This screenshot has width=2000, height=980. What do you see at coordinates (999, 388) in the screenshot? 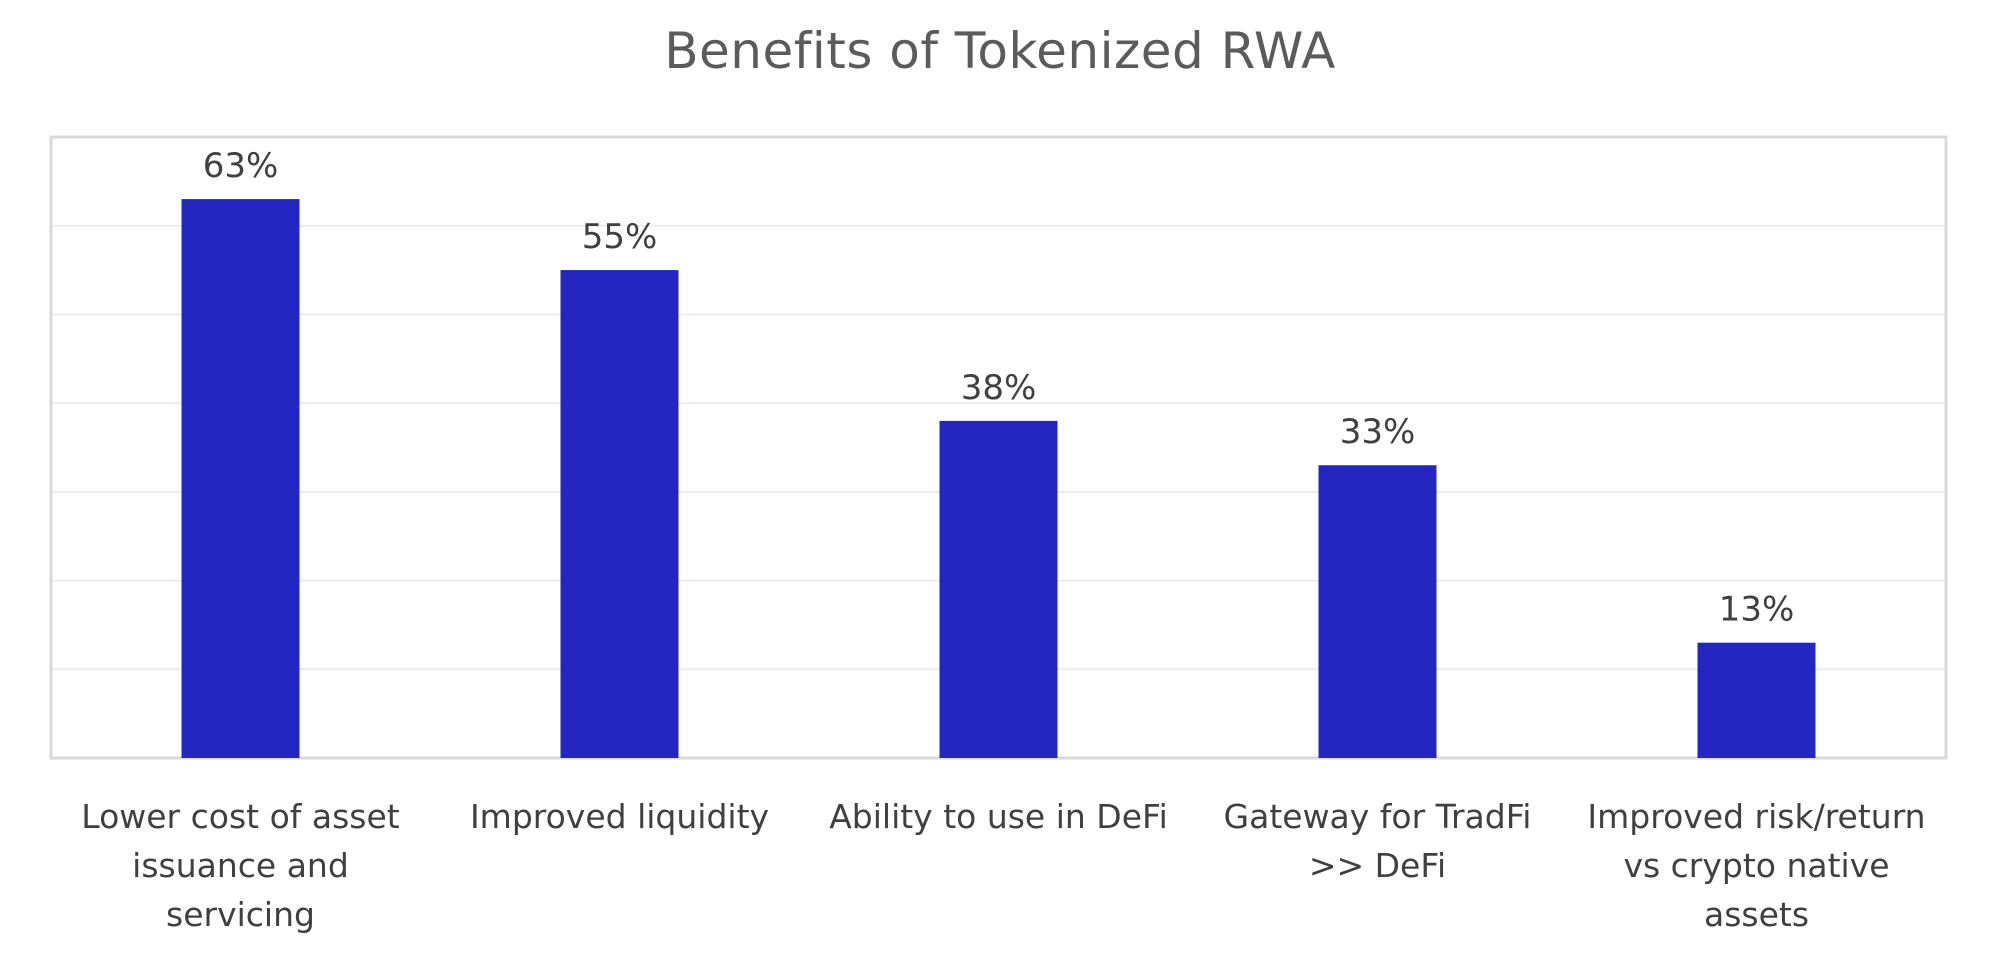
I see `data-label: 38%` at bounding box center [999, 388].